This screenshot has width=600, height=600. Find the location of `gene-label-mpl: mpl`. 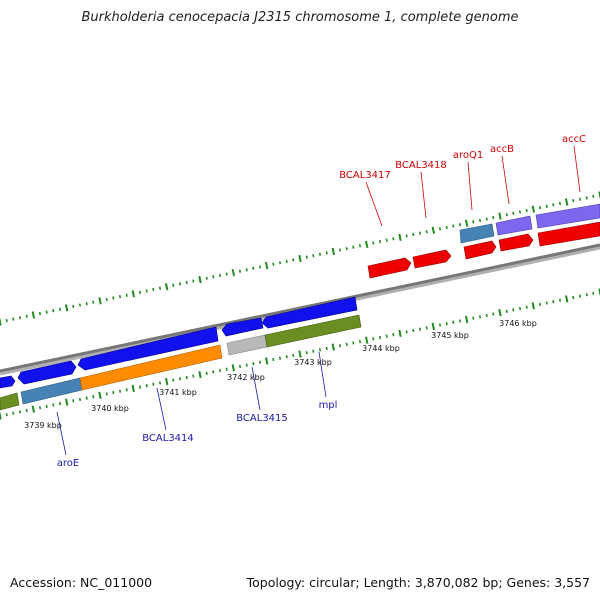

gene-label-mpl: mpl is located at coordinates (328, 405).